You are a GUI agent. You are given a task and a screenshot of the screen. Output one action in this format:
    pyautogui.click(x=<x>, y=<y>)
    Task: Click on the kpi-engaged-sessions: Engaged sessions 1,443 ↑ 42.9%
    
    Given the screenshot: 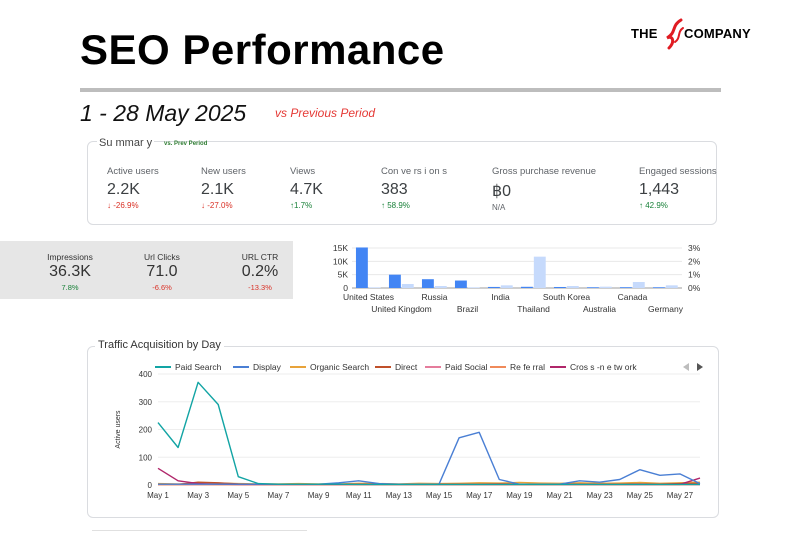 What is the action you would take?
    pyautogui.click(x=678, y=188)
    